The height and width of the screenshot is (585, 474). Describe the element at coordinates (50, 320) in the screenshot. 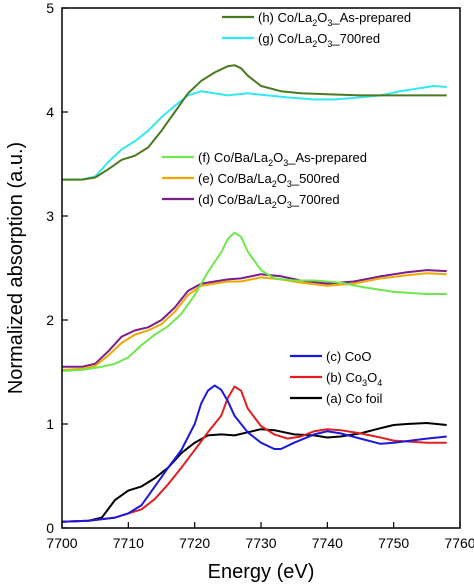

I see `y-tick-label: 2` at that location.